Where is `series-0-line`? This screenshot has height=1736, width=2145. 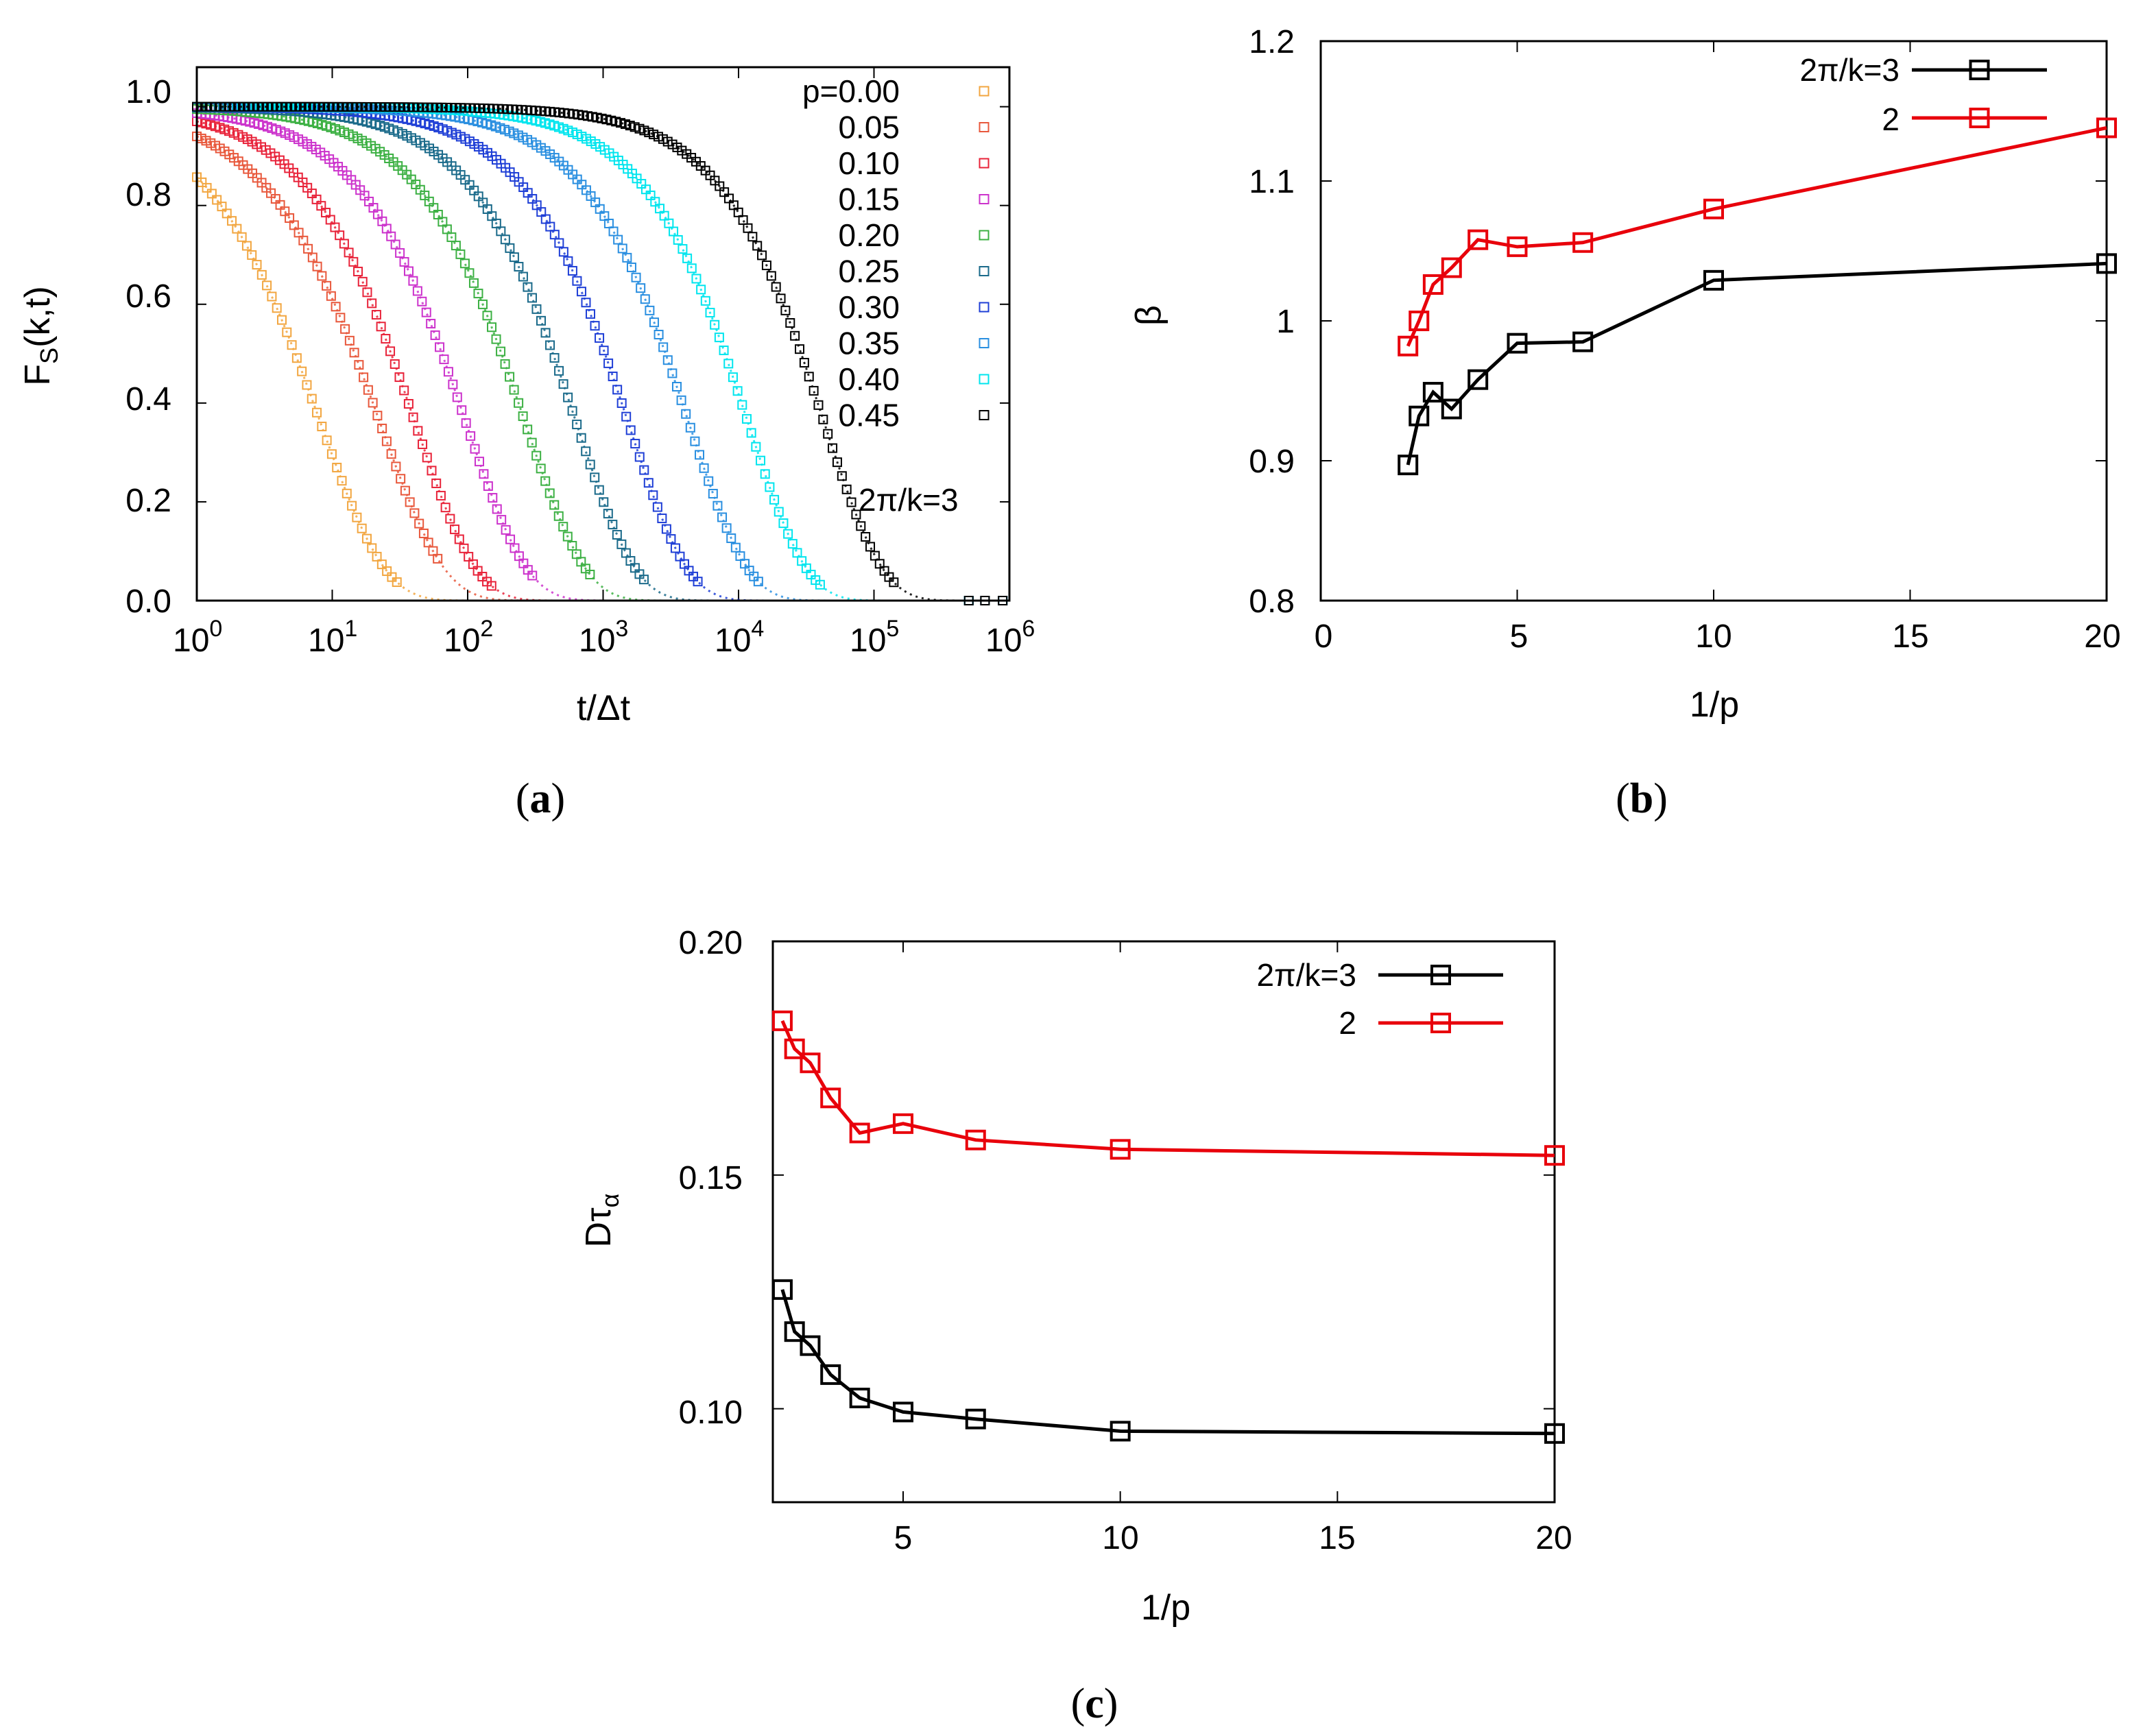
series-0-line is located at coordinates (1167, 1363).